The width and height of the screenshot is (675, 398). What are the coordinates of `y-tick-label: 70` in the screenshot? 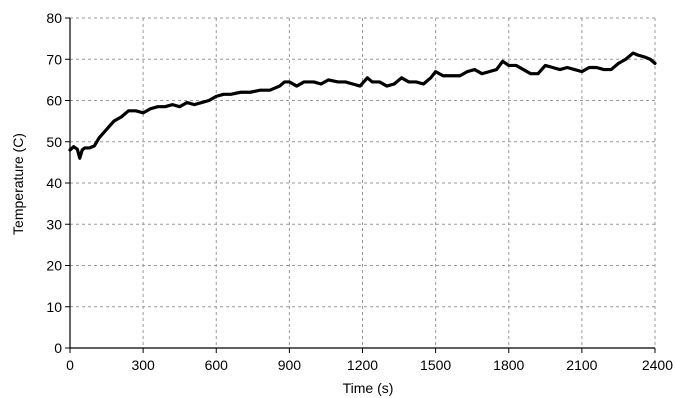 It's located at (54, 59).